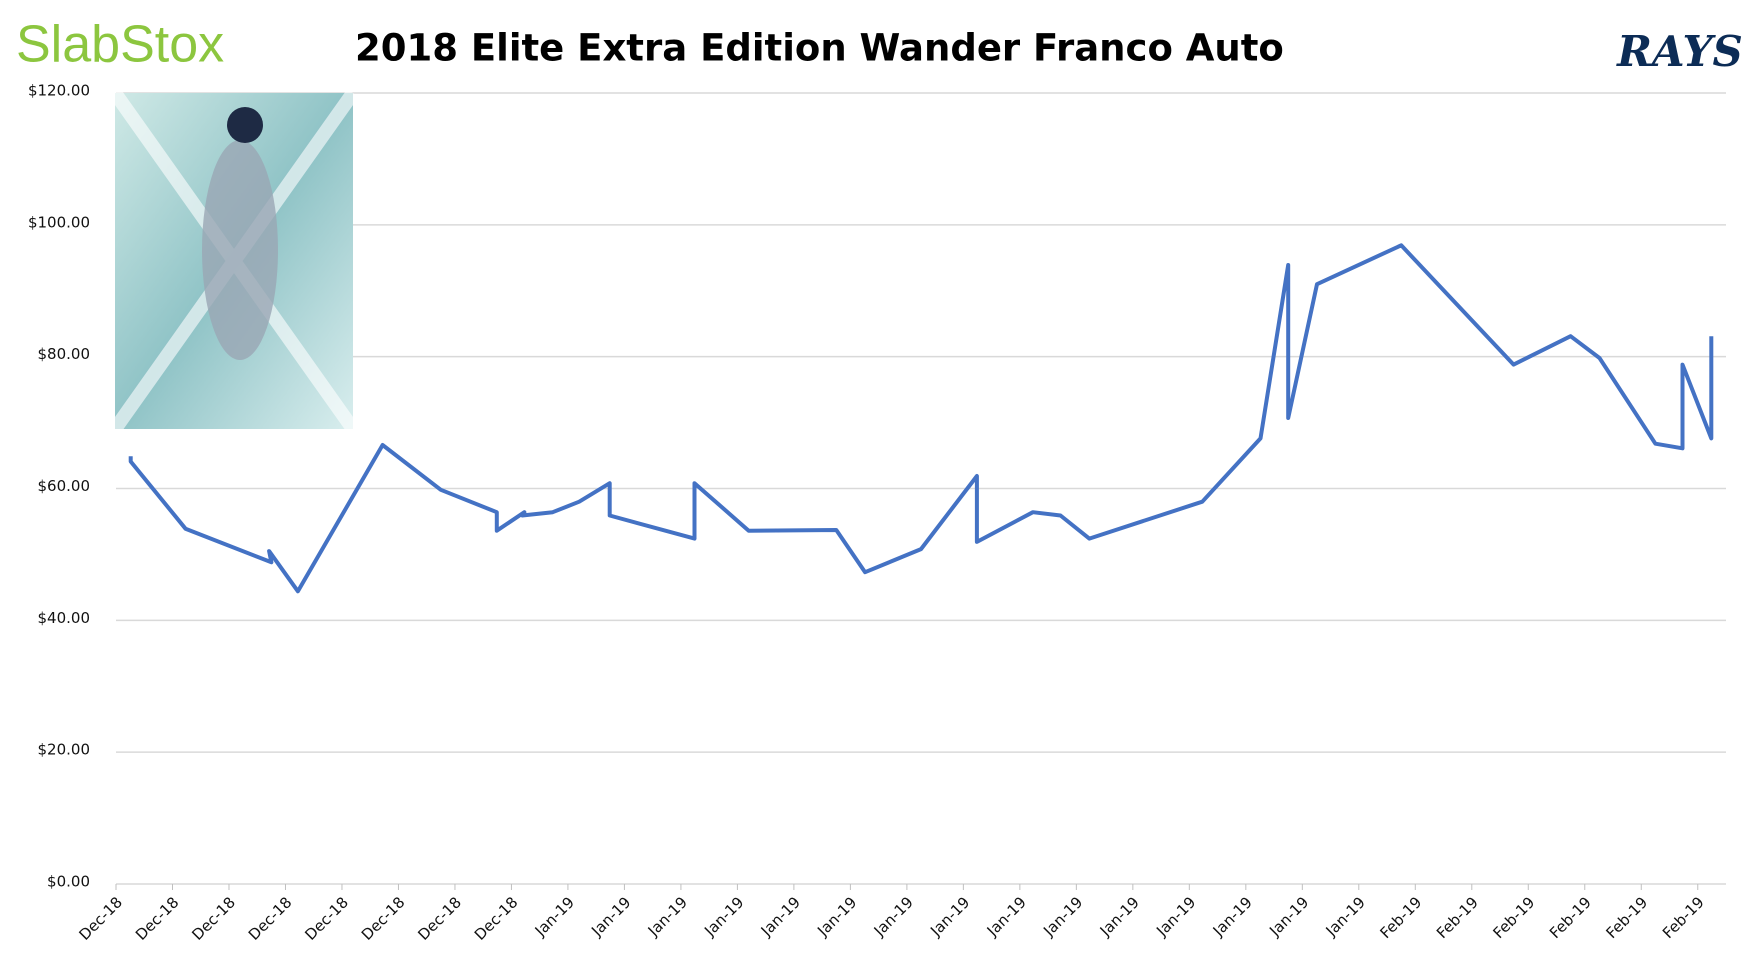  What do you see at coordinates (59, 222) in the screenshot?
I see `y-tick-label: $100.00` at bounding box center [59, 222].